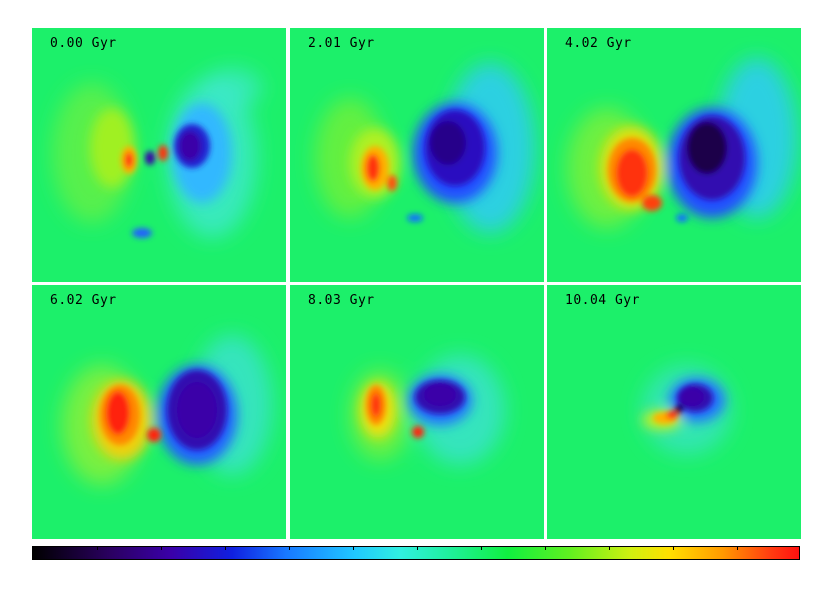  Describe the element at coordinates (598, 43) in the screenshot. I see `time-label: 4.02 Gyr` at that location.